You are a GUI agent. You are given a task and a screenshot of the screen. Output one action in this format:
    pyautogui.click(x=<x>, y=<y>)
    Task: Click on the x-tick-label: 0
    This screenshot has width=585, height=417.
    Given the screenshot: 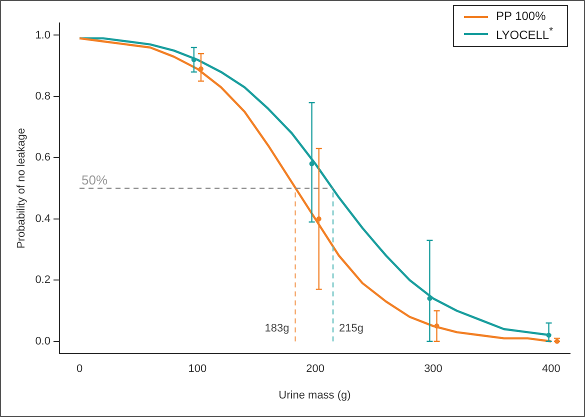 What is the action you would take?
    pyautogui.click(x=79, y=369)
    